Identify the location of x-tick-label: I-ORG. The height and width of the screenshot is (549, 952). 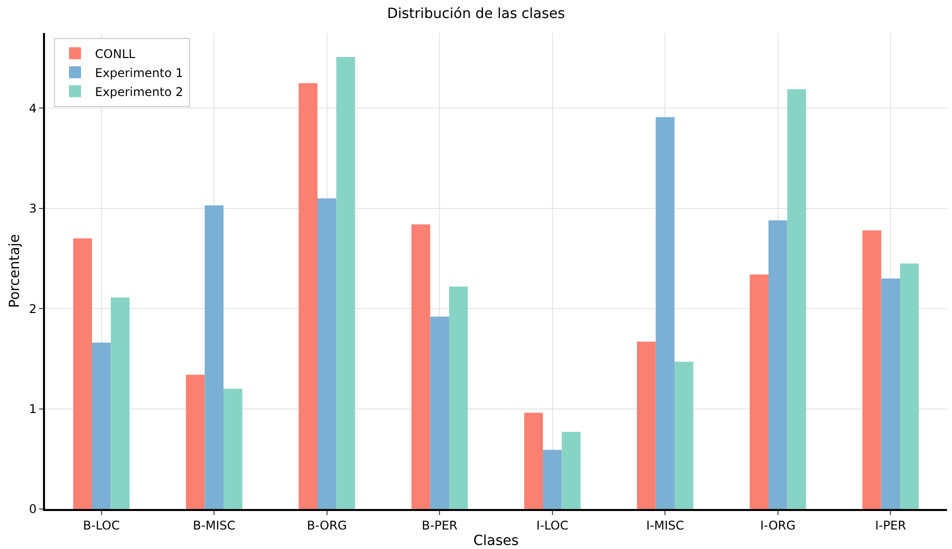
(778, 525).